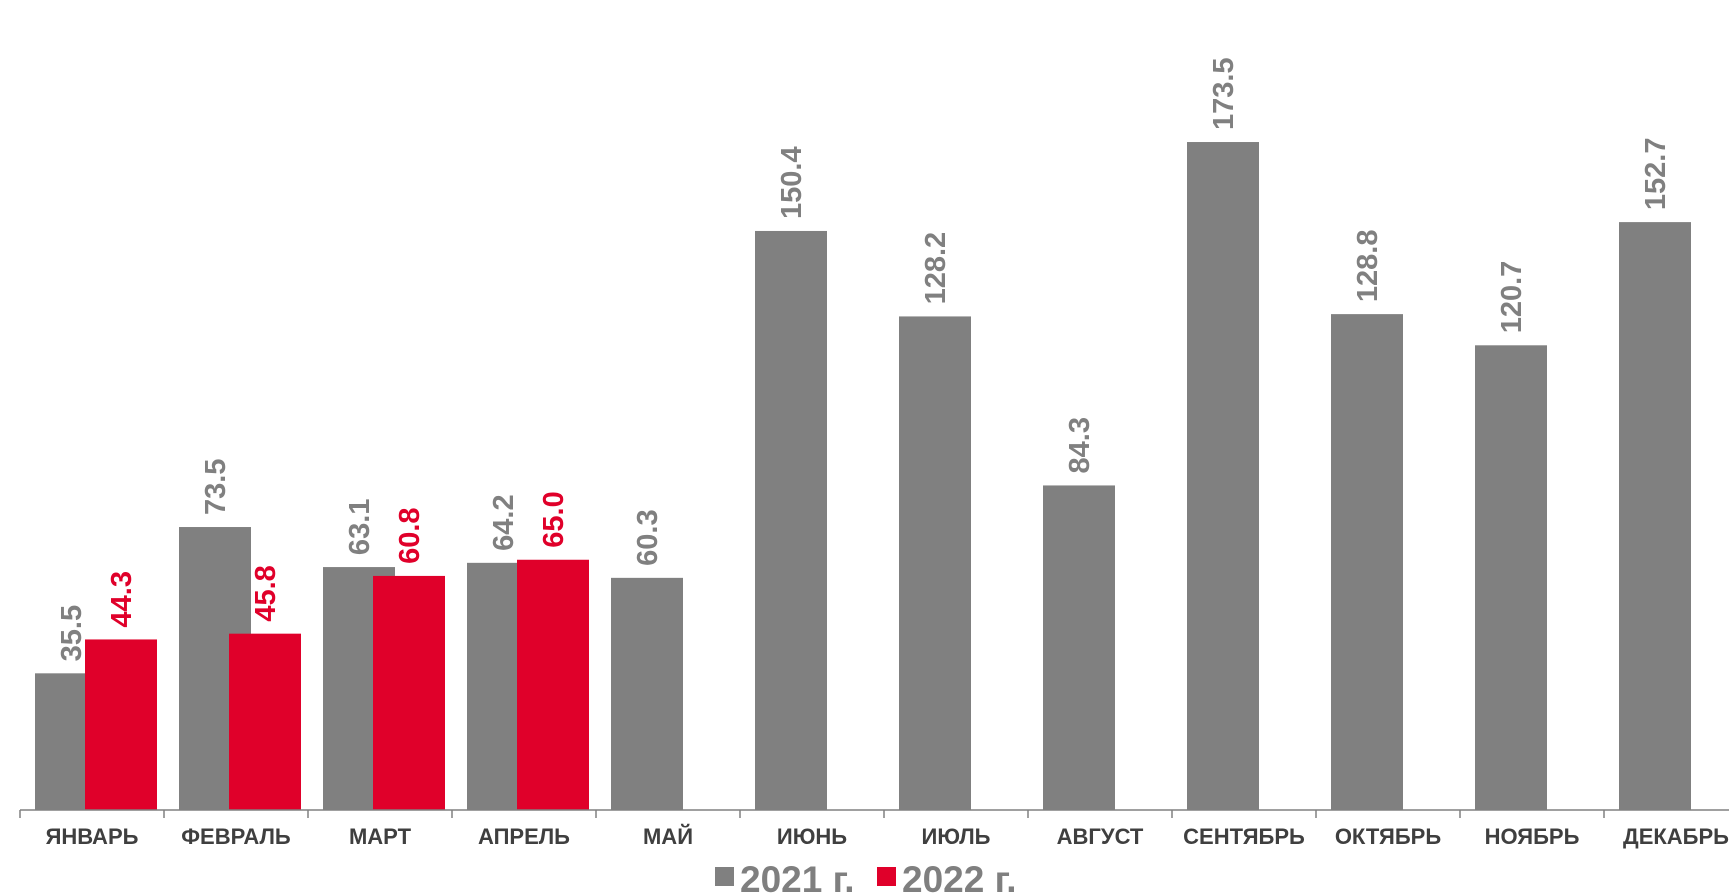 The height and width of the screenshot is (894, 1729). What do you see at coordinates (1388, 836) in the screenshot?
I see `category-label-10: ОКТЯБРЬ` at bounding box center [1388, 836].